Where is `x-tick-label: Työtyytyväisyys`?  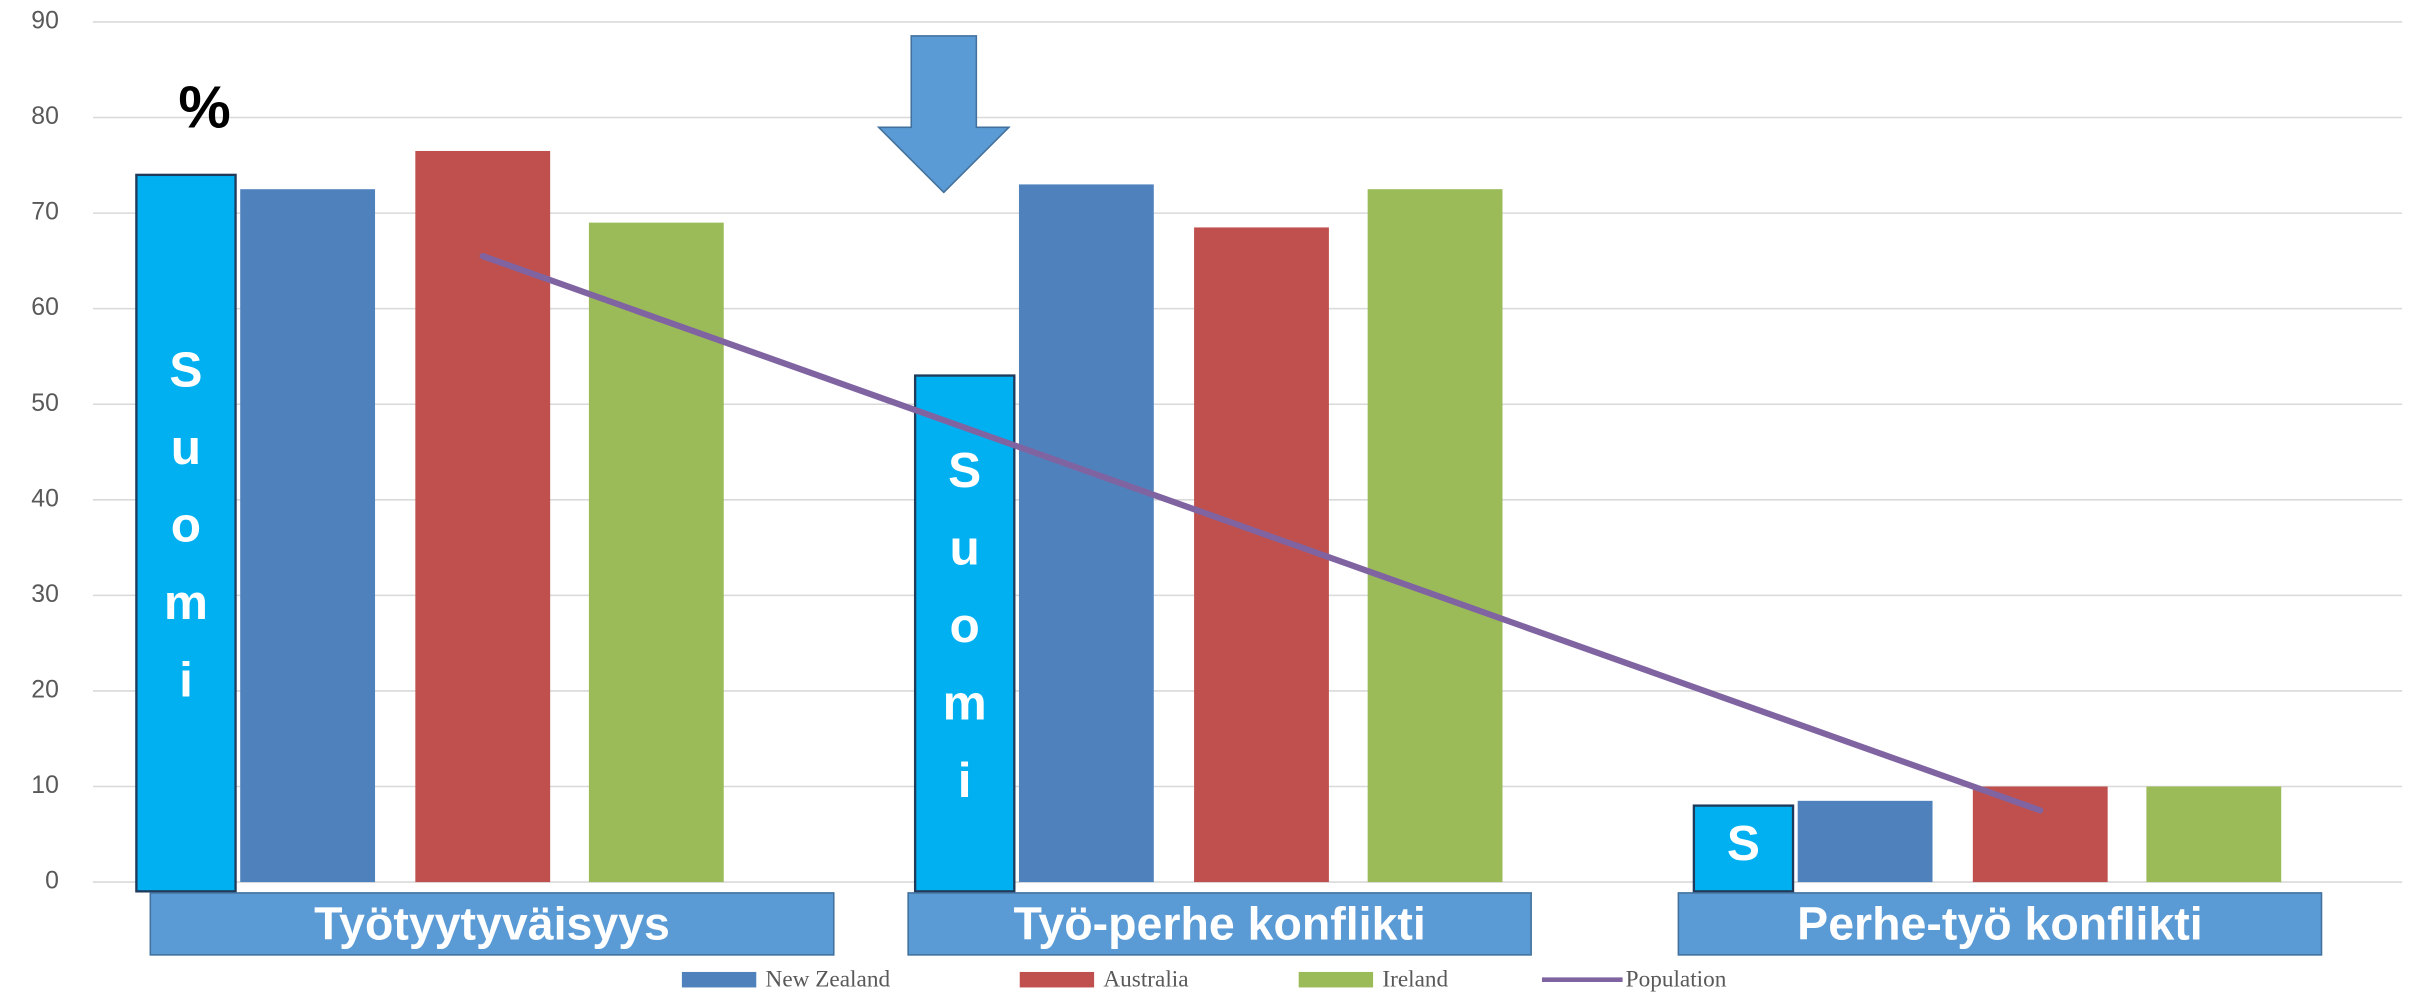 x-tick-label: Työtyytyväisyys is located at coordinates (492, 923).